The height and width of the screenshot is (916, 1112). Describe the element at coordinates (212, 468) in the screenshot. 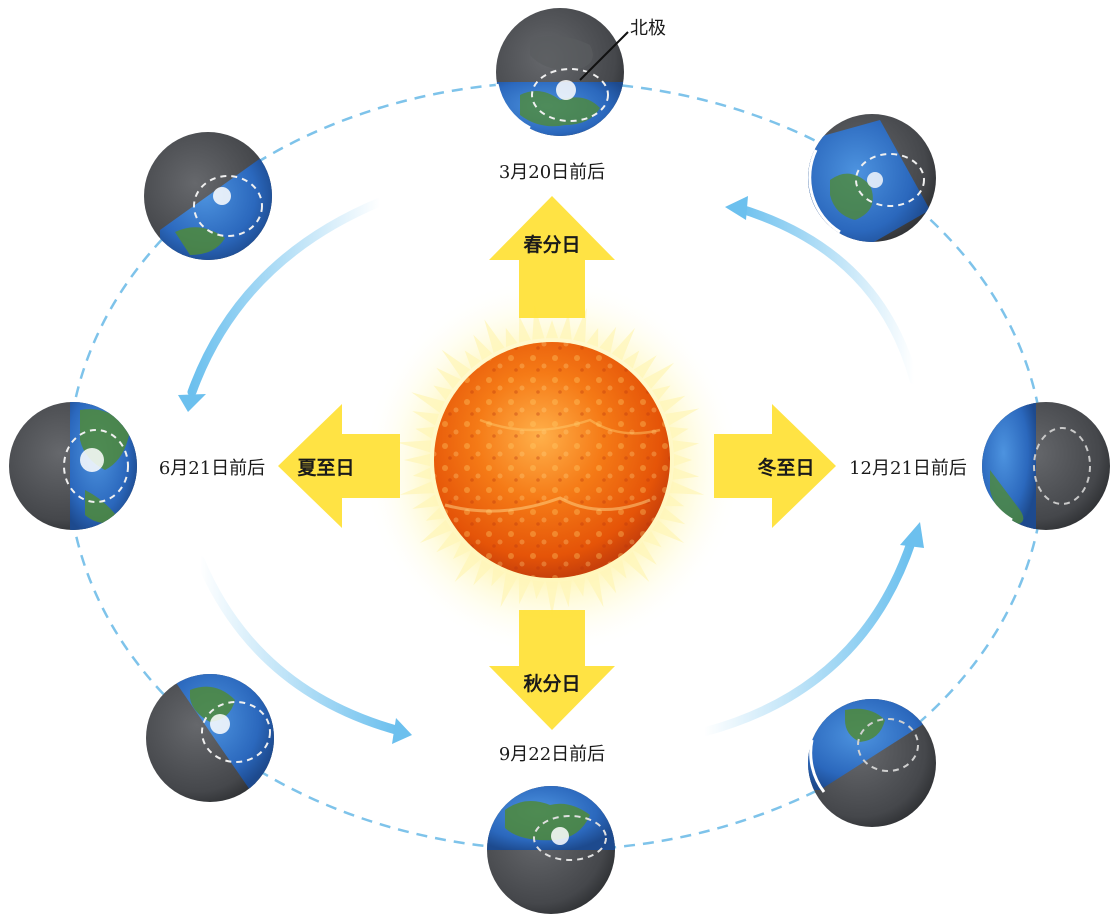

I see `date-summer-label: 6月21日前后` at that location.